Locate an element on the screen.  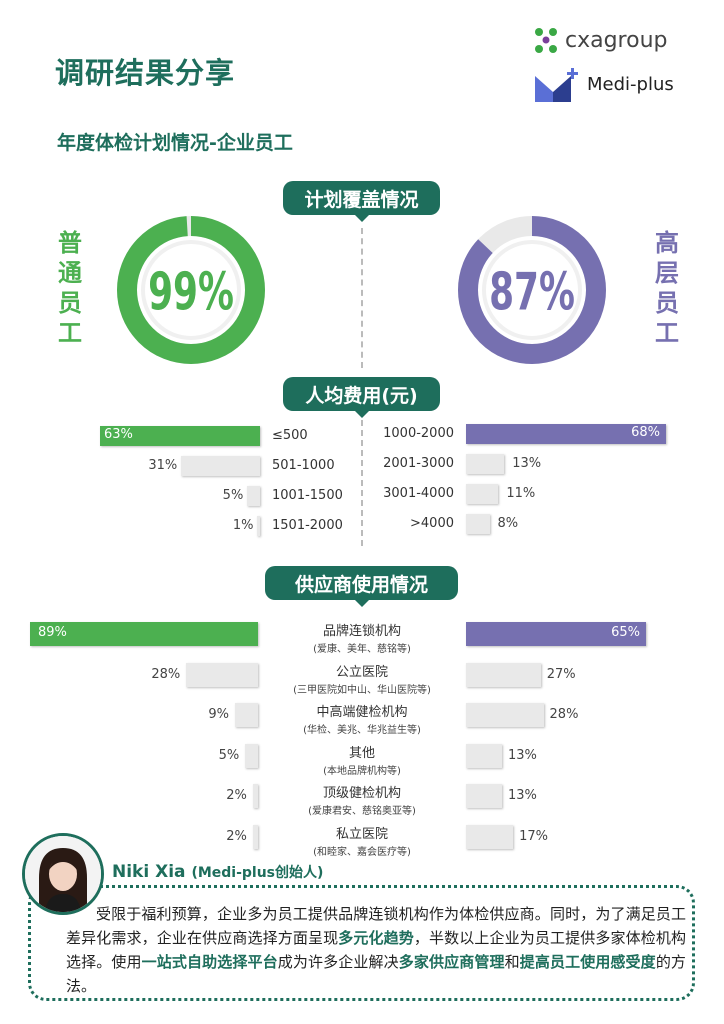
logo-group: cxagroup Medi-plus is located at coordinates (618, 66).